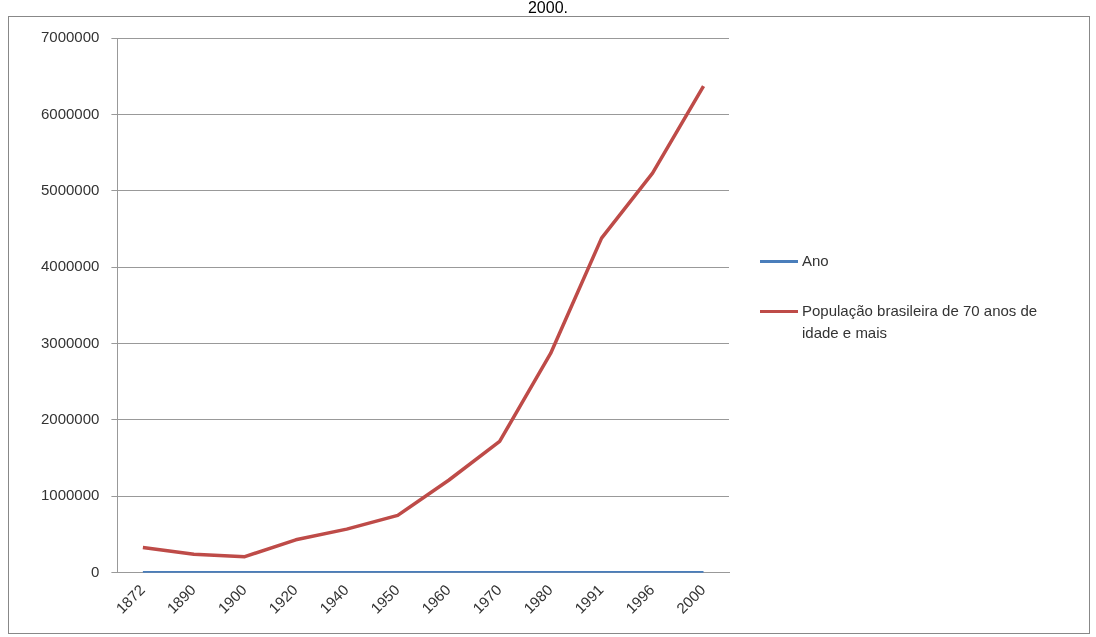 The height and width of the screenshot is (637, 1096). I want to click on y-tick-label: 1000000, so click(70, 495).